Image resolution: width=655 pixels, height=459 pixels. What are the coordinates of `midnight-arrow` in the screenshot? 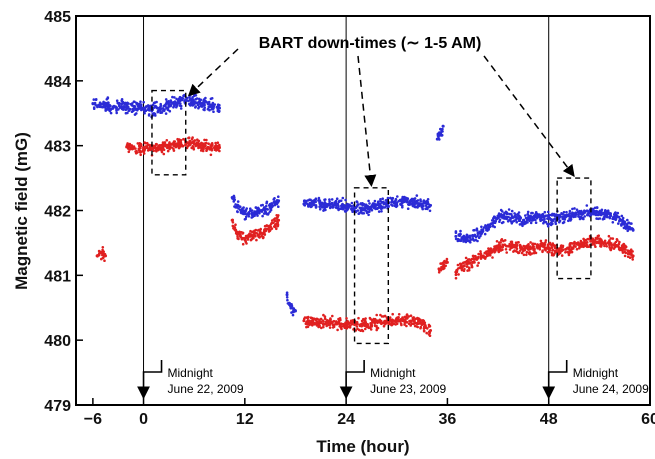 It's located at (555, 380).